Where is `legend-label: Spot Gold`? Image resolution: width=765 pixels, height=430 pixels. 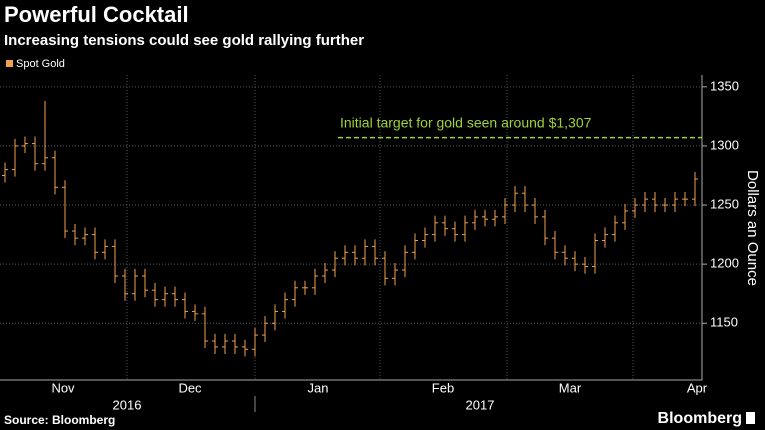
legend-label: Spot Gold is located at coordinates (40, 64).